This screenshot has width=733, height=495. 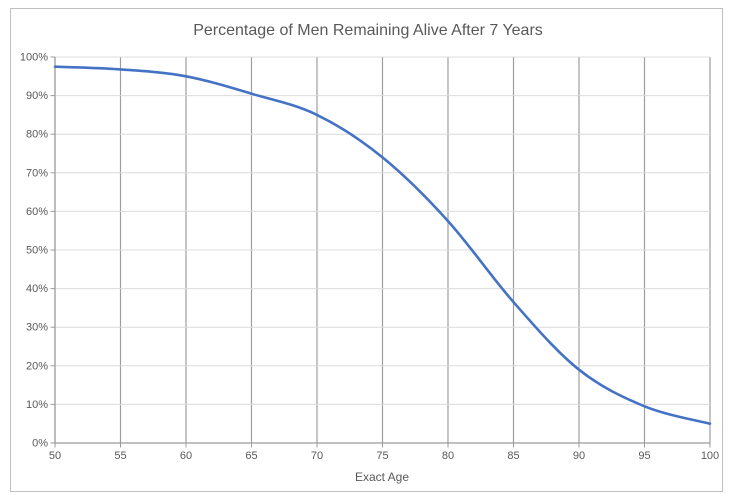 I want to click on y-tick-label: 80%, so click(x=37, y=135).